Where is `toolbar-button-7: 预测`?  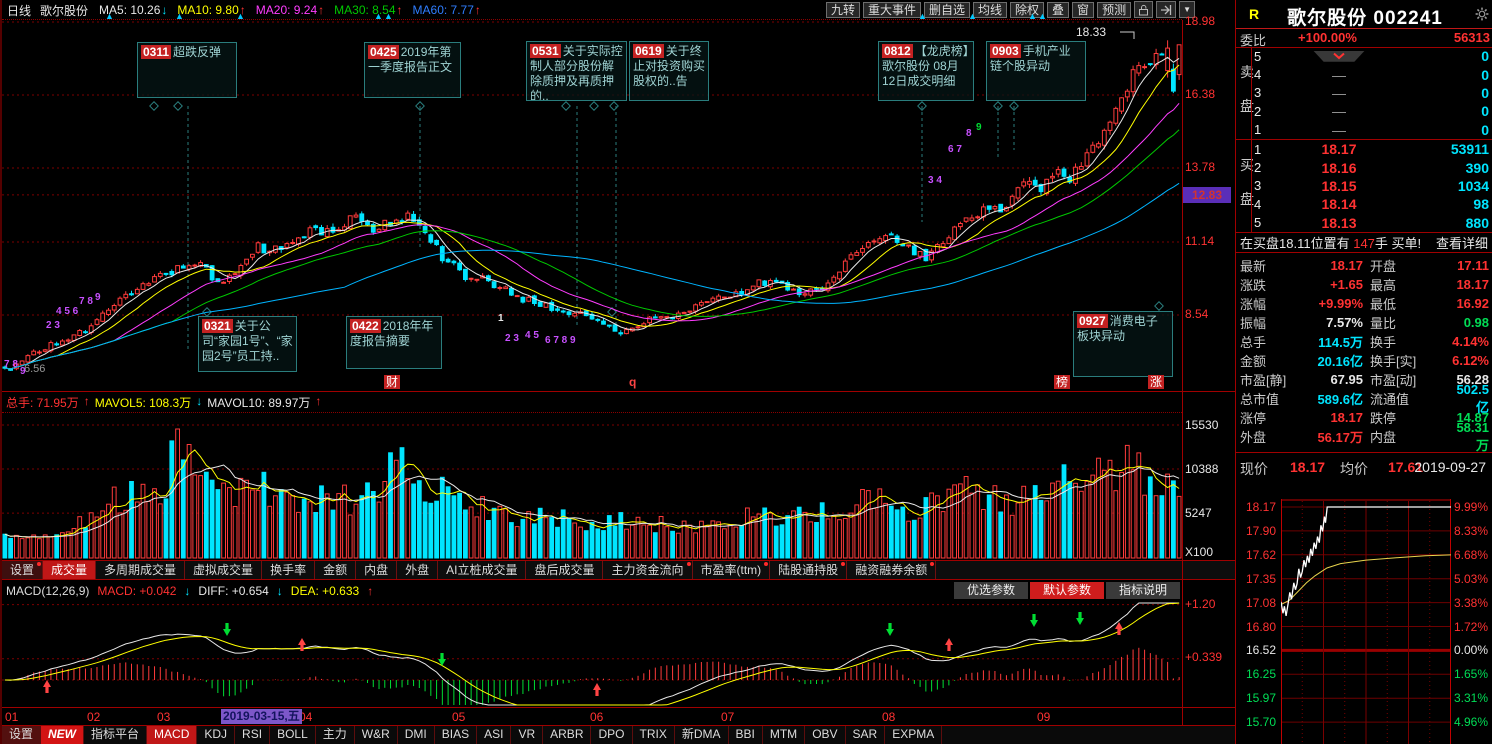 toolbar-button-7: 预测 is located at coordinates (1114, 9).